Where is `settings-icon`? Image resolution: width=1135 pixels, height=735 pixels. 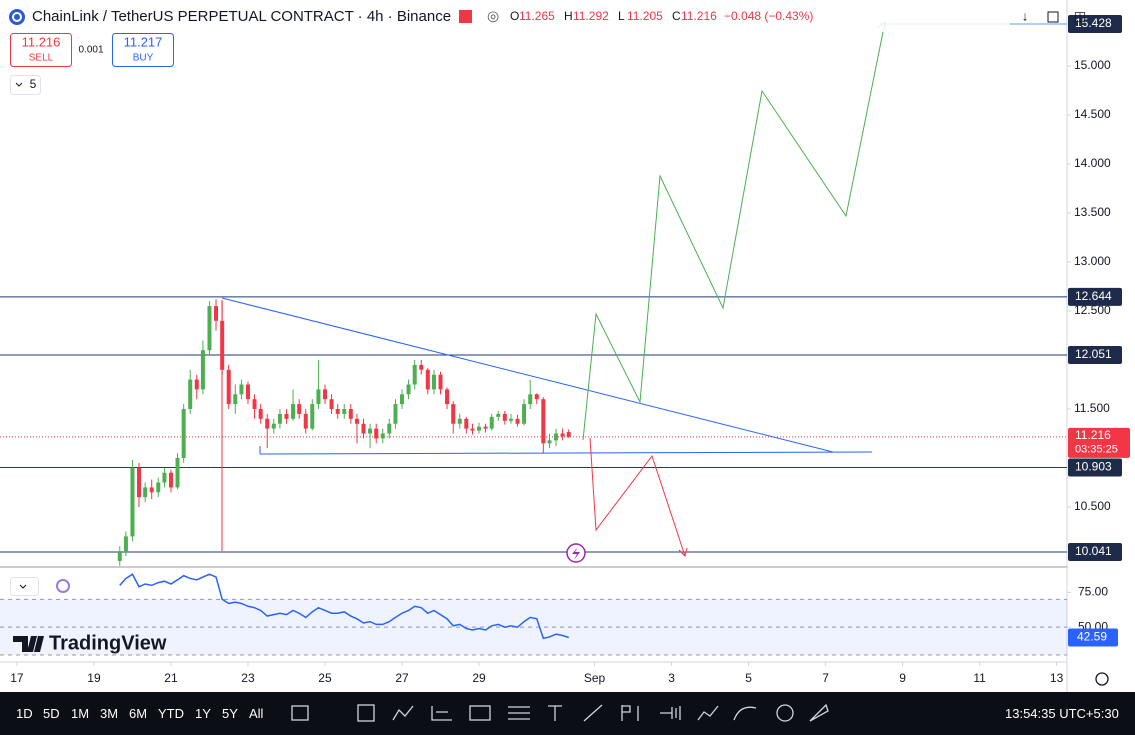
settings-icon is located at coordinates (1102, 679).